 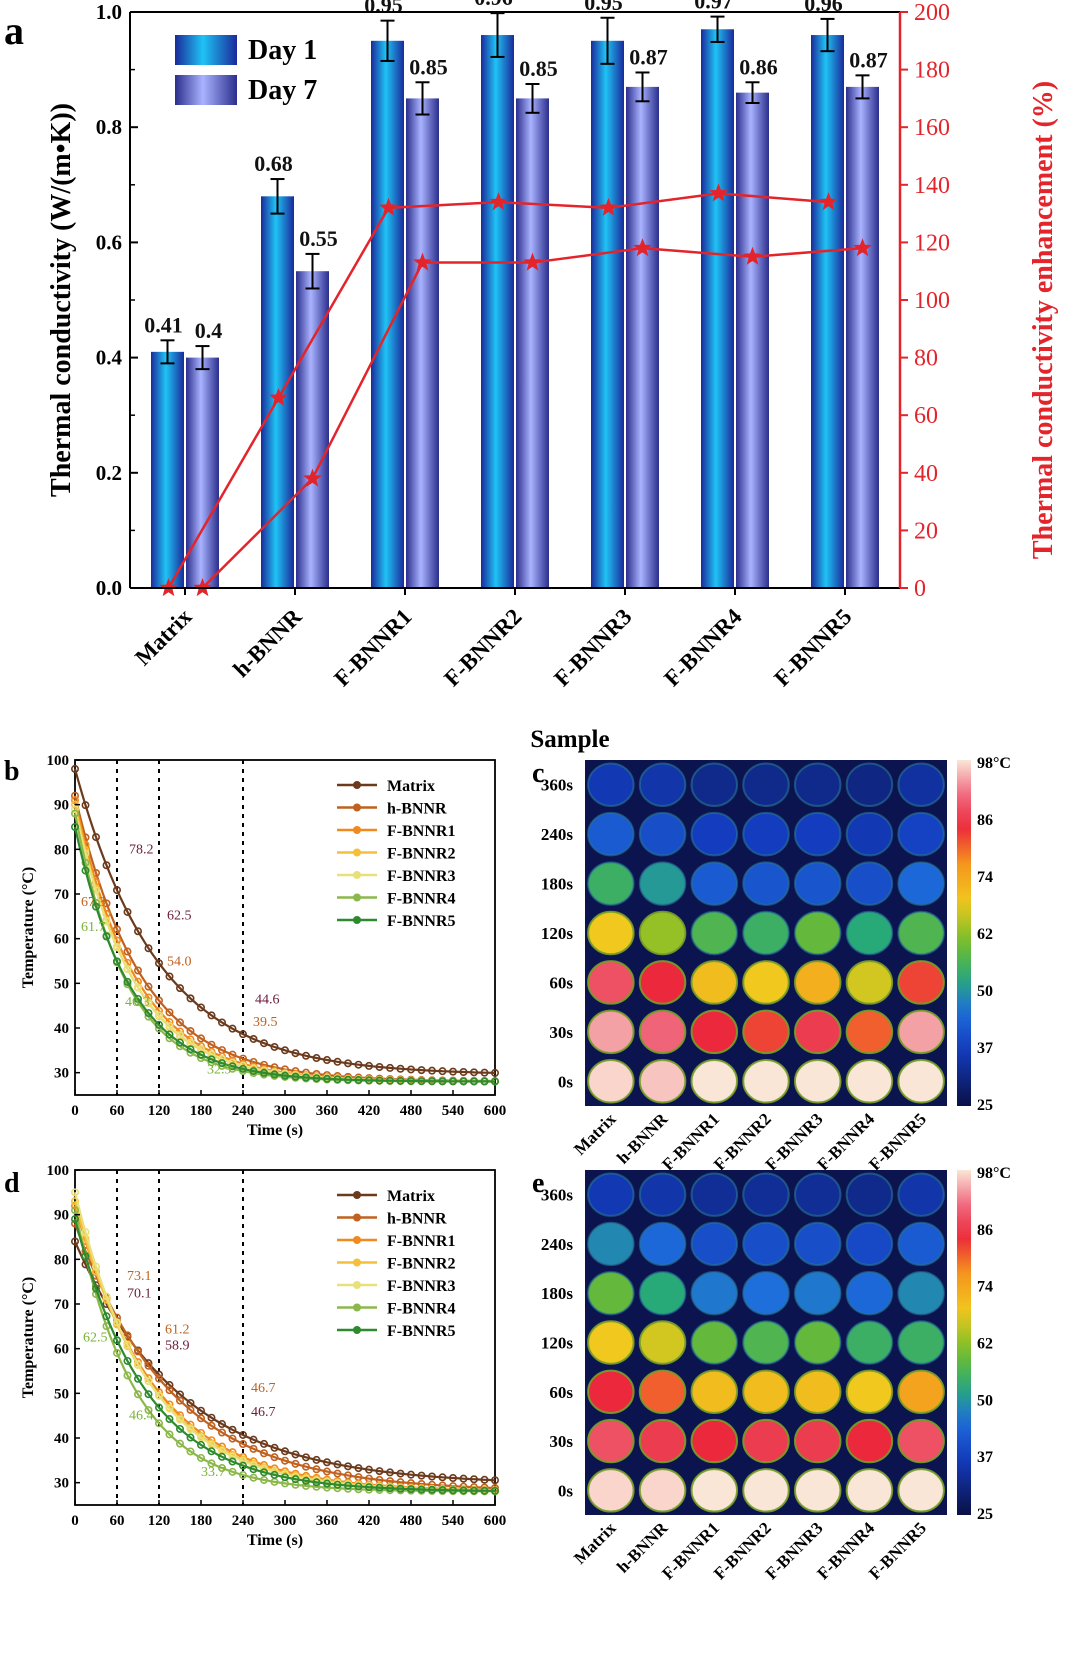 What do you see at coordinates (357, 1330) in the screenshot?
I see `legend-marker` at bounding box center [357, 1330].